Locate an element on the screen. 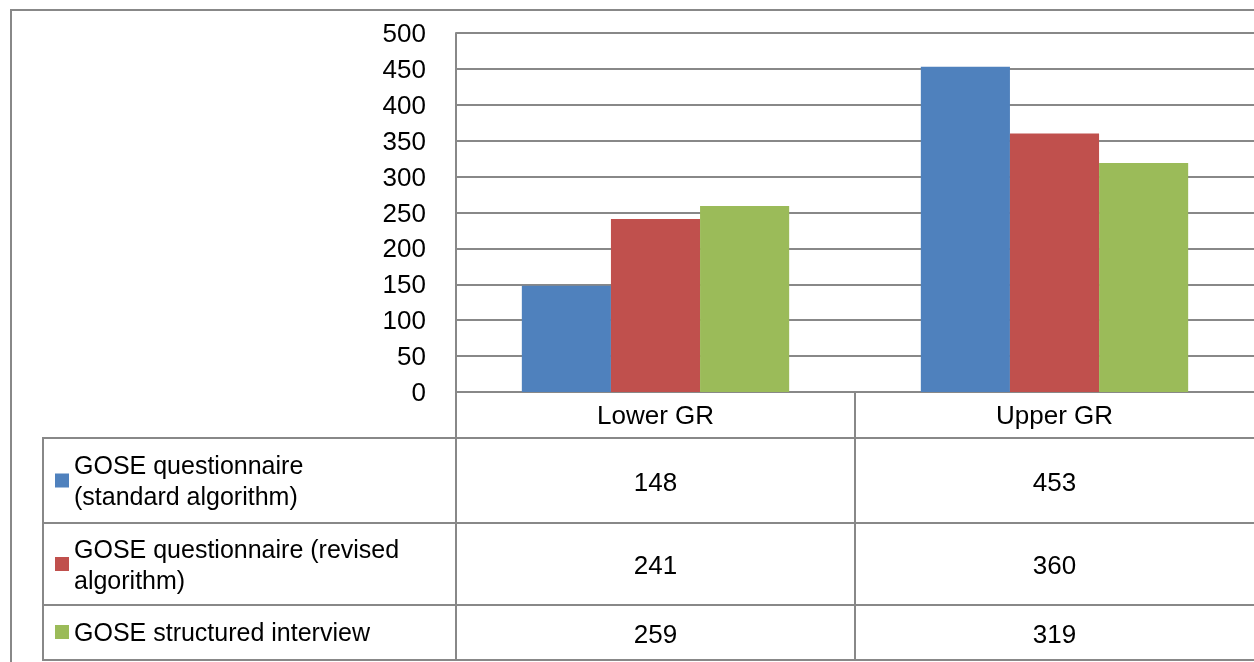  y-tick-label: 400 is located at coordinates (404, 104).